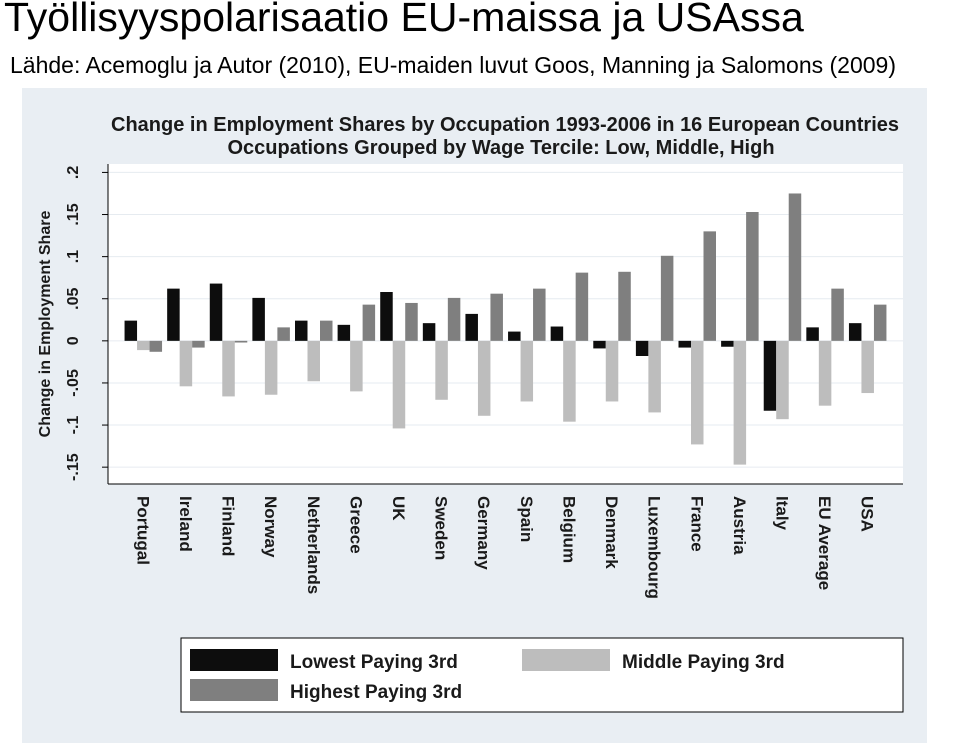 This screenshot has width=960, height=745. What do you see at coordinates (216, 312) in the screenshot?
I see `bar-lowest-finland` at bounding box center [216, 312].